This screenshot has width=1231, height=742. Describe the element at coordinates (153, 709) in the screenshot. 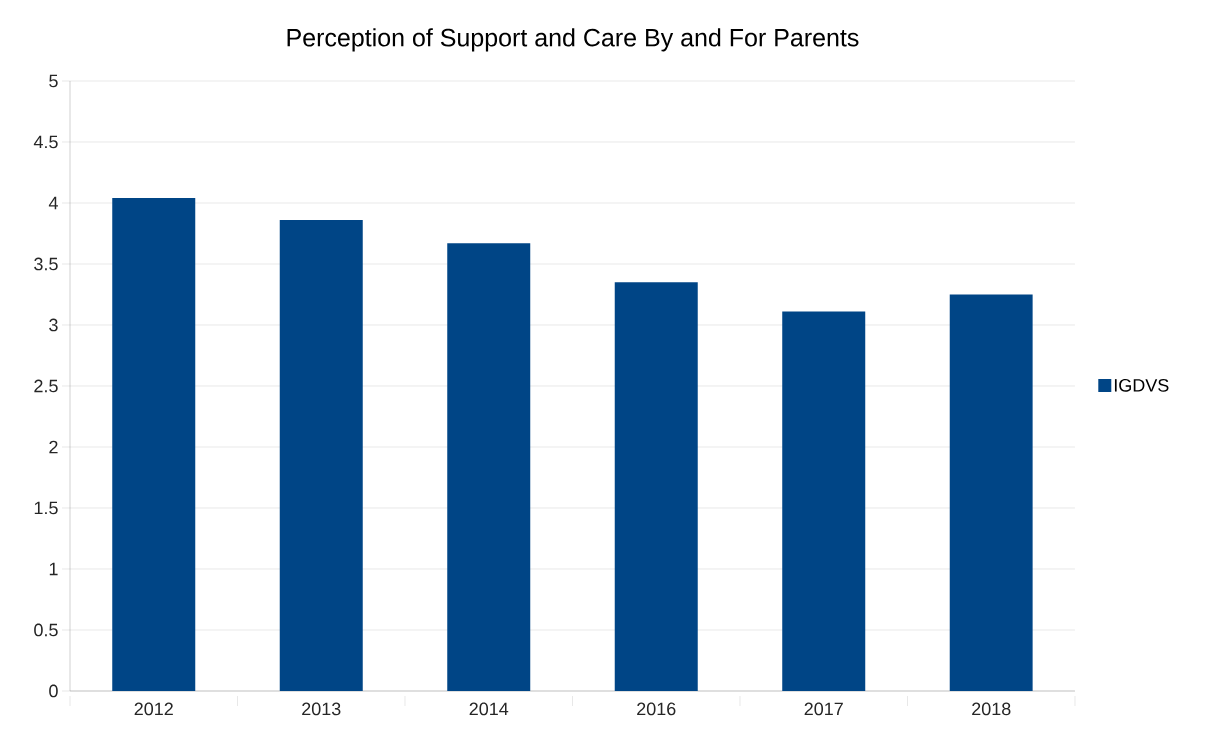

I see `x-tick-label: 2012` at that location.